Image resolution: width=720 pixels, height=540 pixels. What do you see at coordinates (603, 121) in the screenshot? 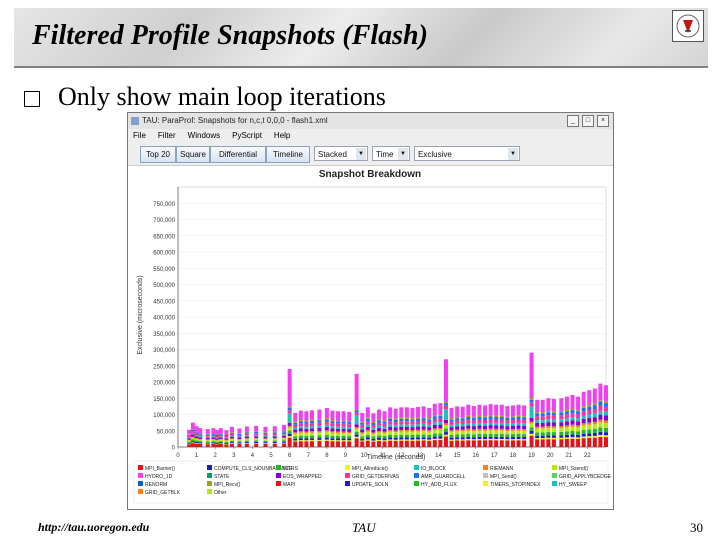
I see `close-button: ×` at bounding box center [603, 121].